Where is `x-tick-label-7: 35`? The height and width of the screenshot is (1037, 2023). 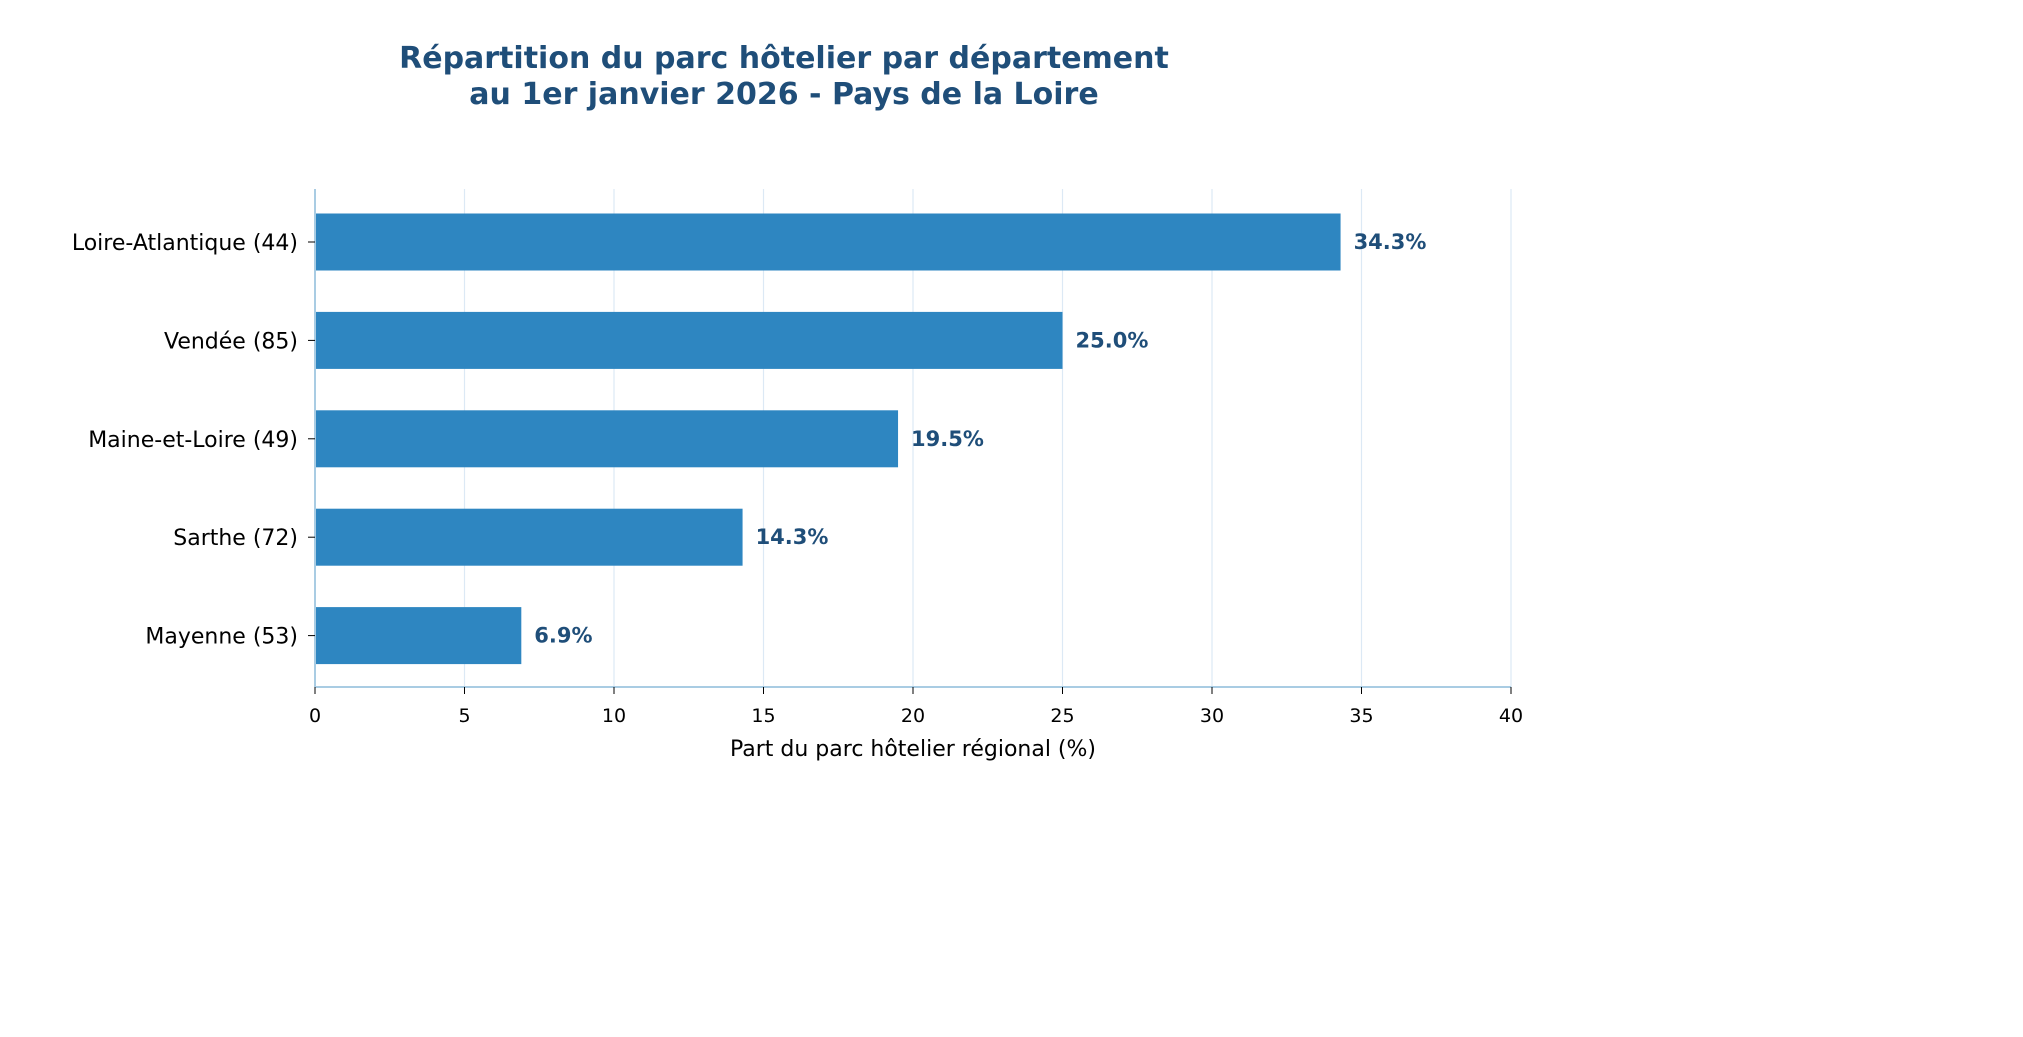
x-tick-label-7: 35 is located at coordinates (1361, 716).